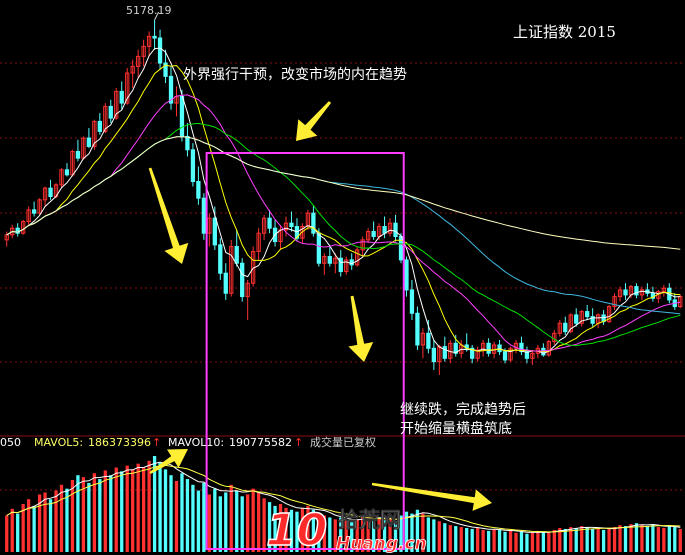 The width and height of the screenshot is (685, 555). I want to click on volume-strip-left-value: 050, so click(10, 442).